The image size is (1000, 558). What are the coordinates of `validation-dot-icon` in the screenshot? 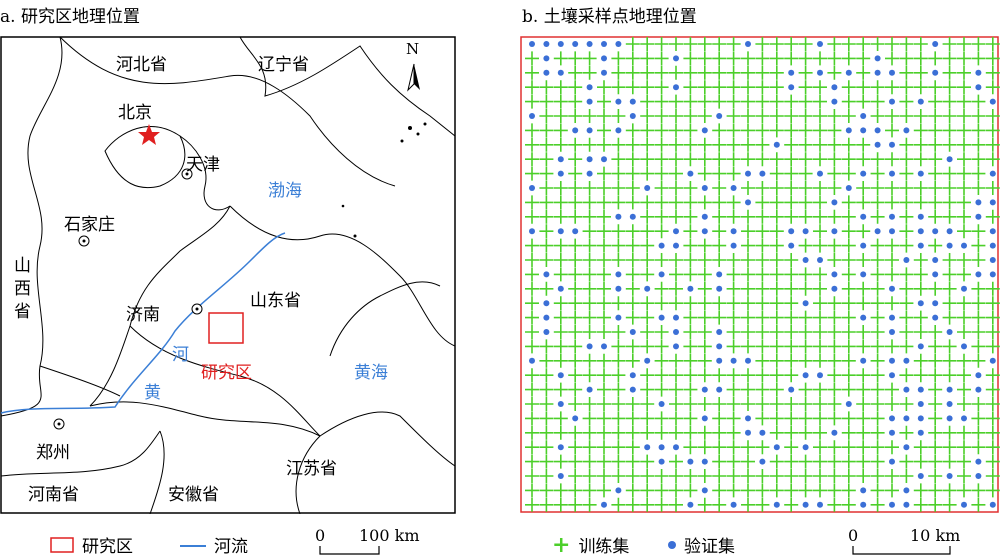 It's located at (672, 544).